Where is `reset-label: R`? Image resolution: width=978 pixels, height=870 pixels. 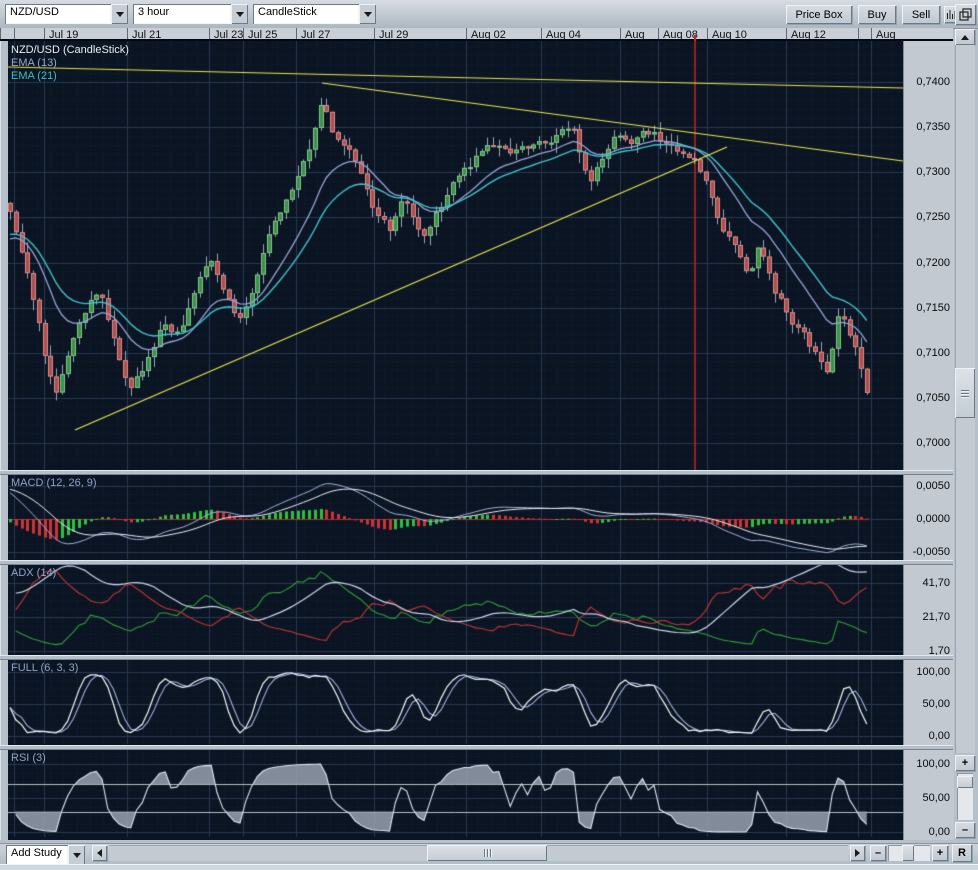
reset-label: R is located at coordinates (962, 853).